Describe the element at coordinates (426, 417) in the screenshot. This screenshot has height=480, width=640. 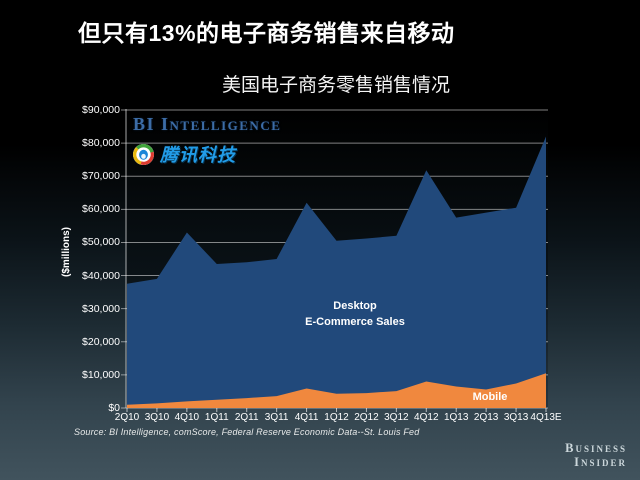
I see `x-tick-label: 4Q12` at that location.